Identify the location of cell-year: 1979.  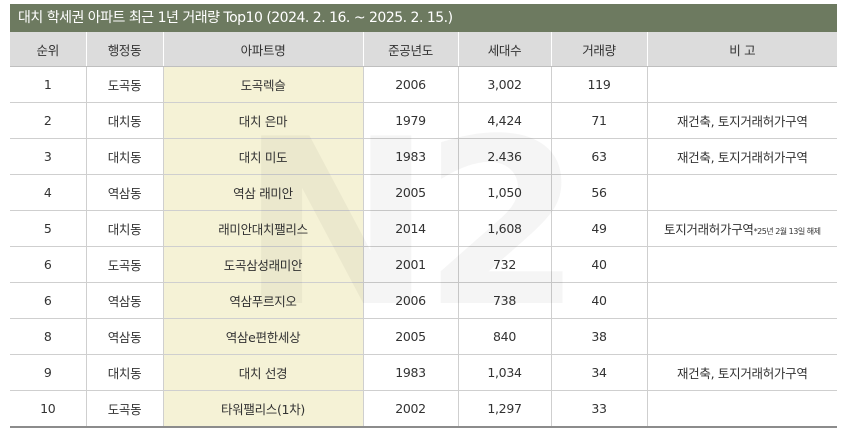
(410, 120).